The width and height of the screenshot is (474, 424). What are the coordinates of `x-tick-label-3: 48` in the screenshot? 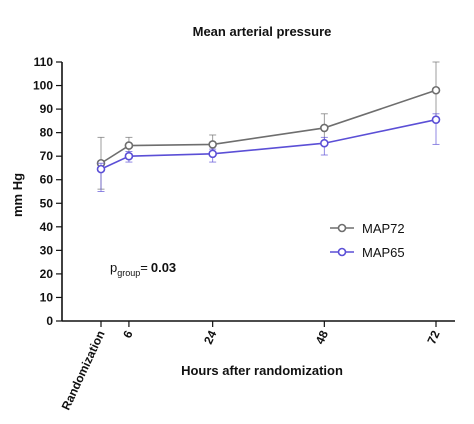 It's located at (322, 337).